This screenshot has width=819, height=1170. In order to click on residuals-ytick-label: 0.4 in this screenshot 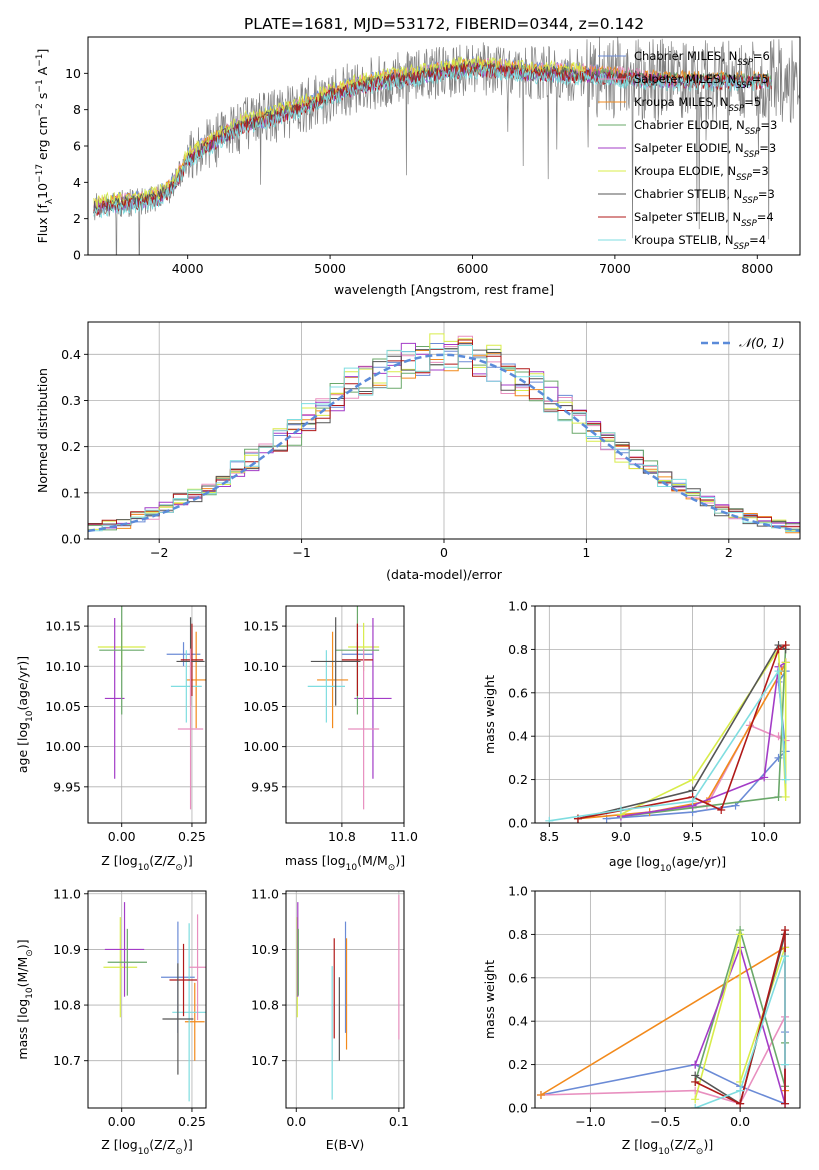, I will do `click(71, 354)`.